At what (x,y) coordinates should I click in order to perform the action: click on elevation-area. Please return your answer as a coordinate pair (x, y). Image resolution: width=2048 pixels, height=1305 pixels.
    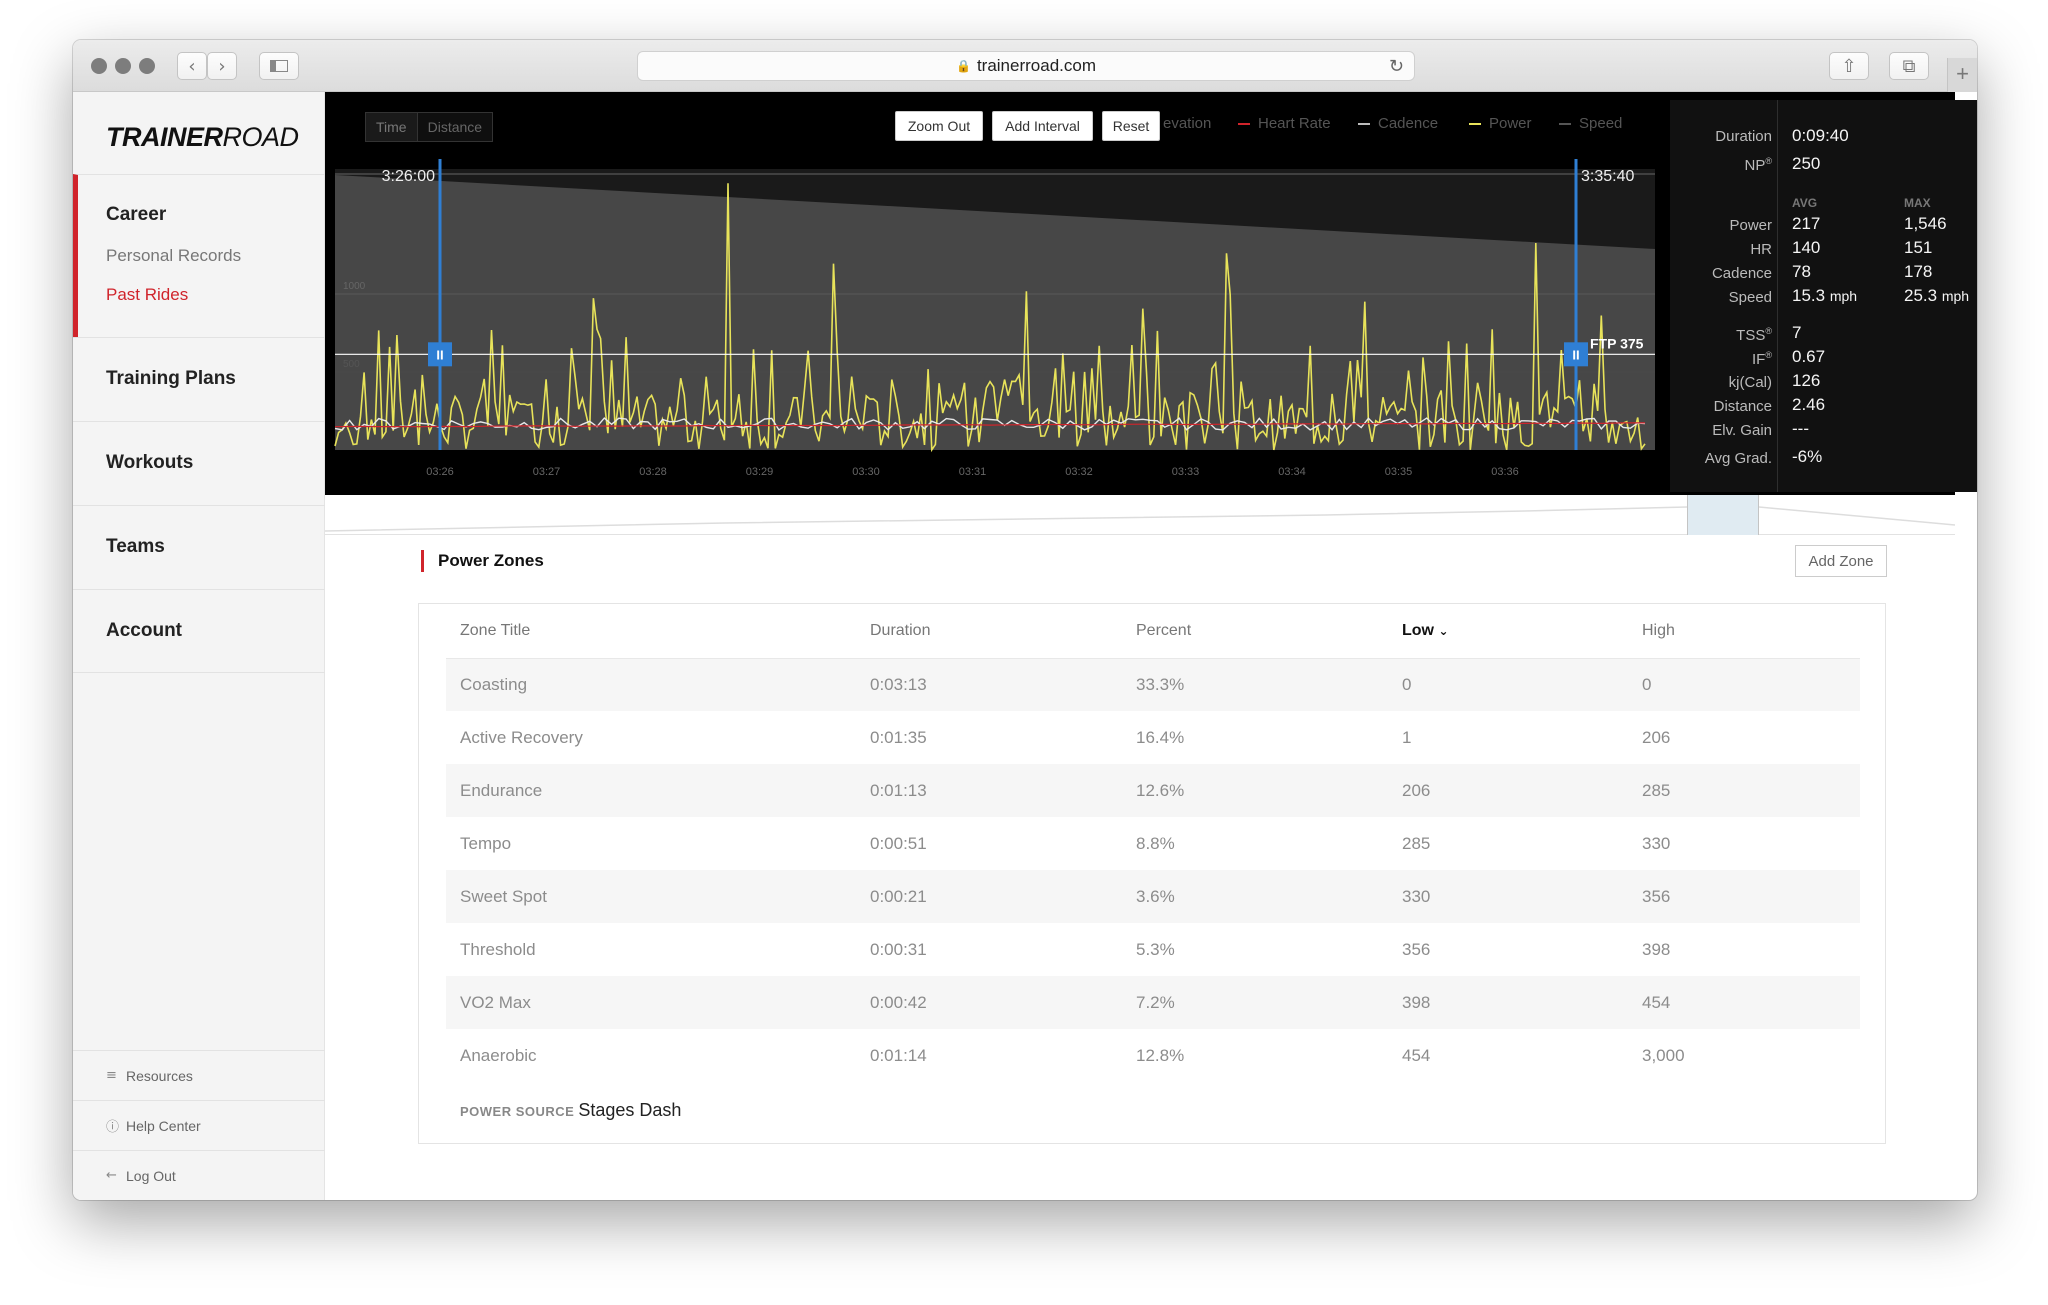
    Looking at the image, I should click on (995, 312).